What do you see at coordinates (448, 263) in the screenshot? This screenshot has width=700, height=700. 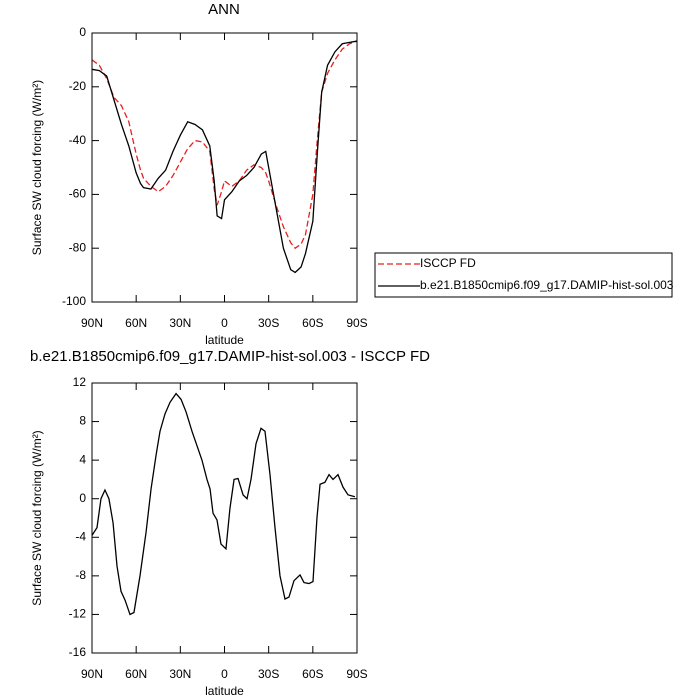 I see `legend-label: ISCCP FD` at bounding box center [448, 263].